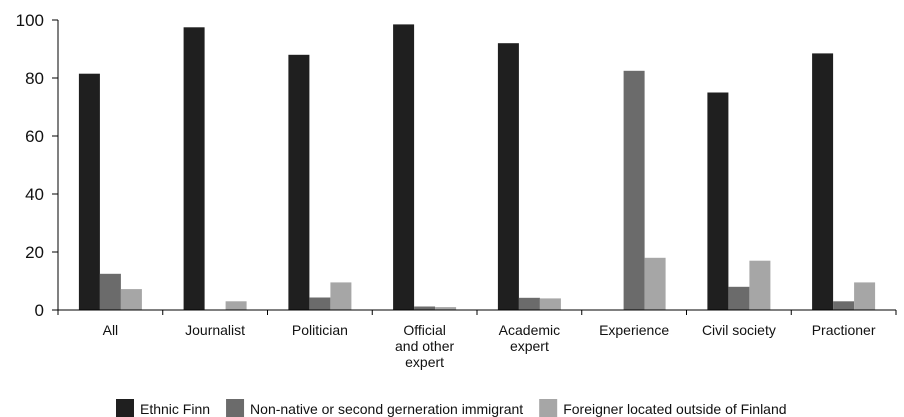 The image size is (904, 417). What do you see at coordinates (34, 252) in the screenshot?
I see `y-tick-label: 20` at bounding box center [34, 252].